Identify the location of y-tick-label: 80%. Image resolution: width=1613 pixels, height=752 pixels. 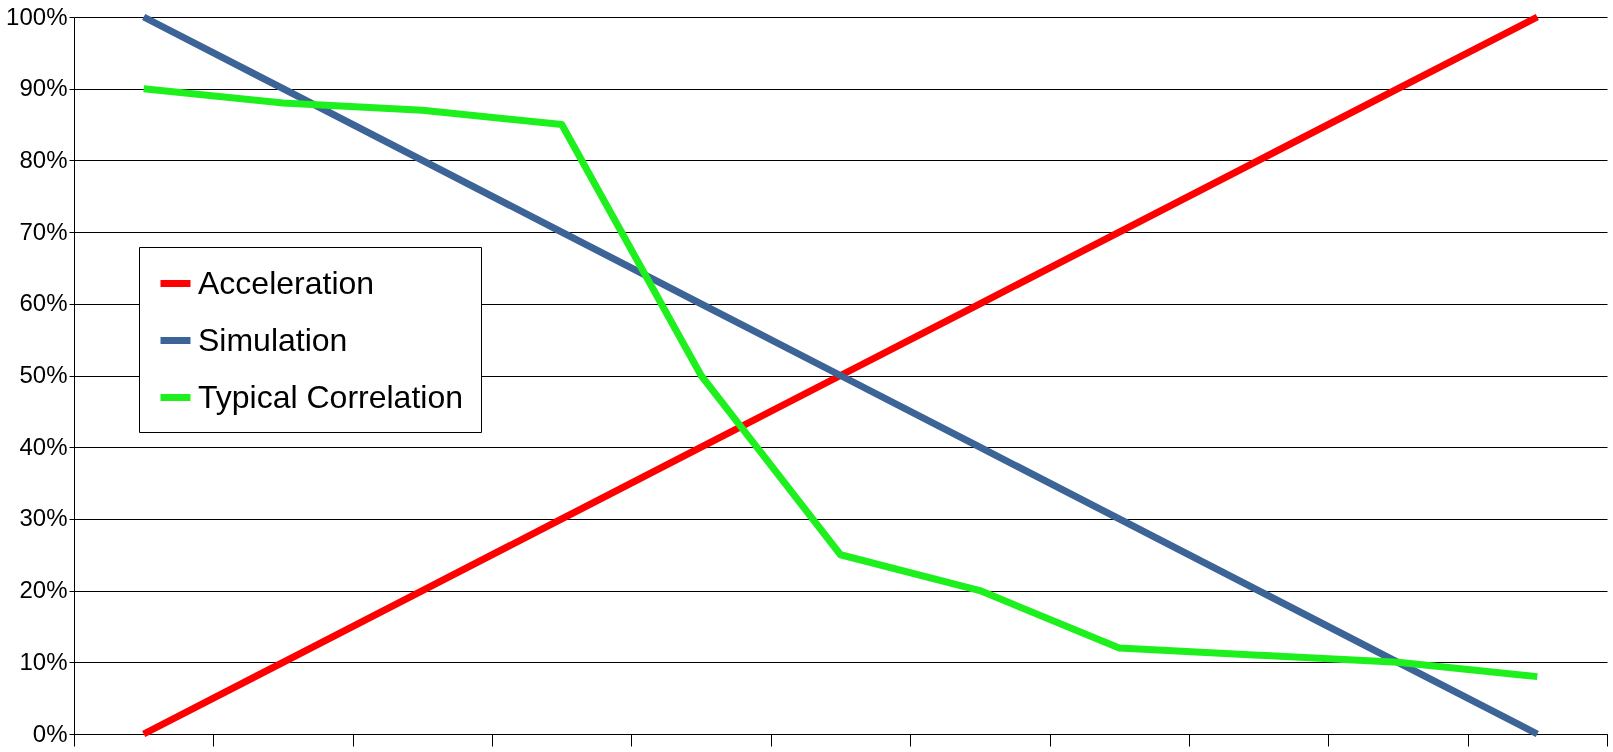
(43, 159).